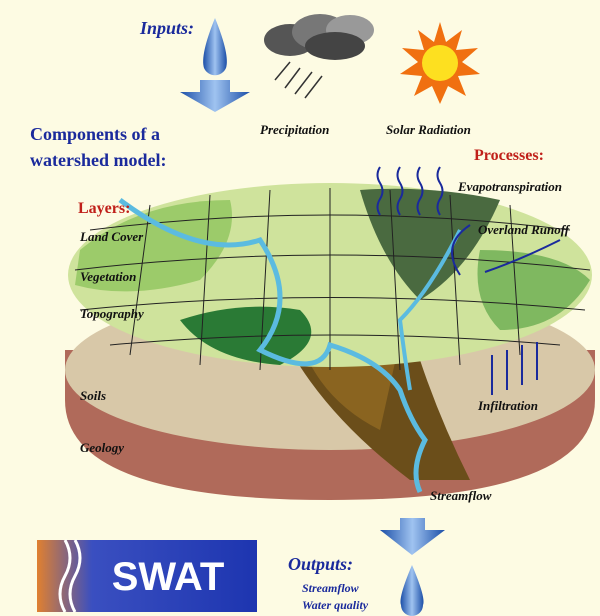 This screenshot has height=616, width=600. I want to click on components-title: Components of a, so click(95, 134).